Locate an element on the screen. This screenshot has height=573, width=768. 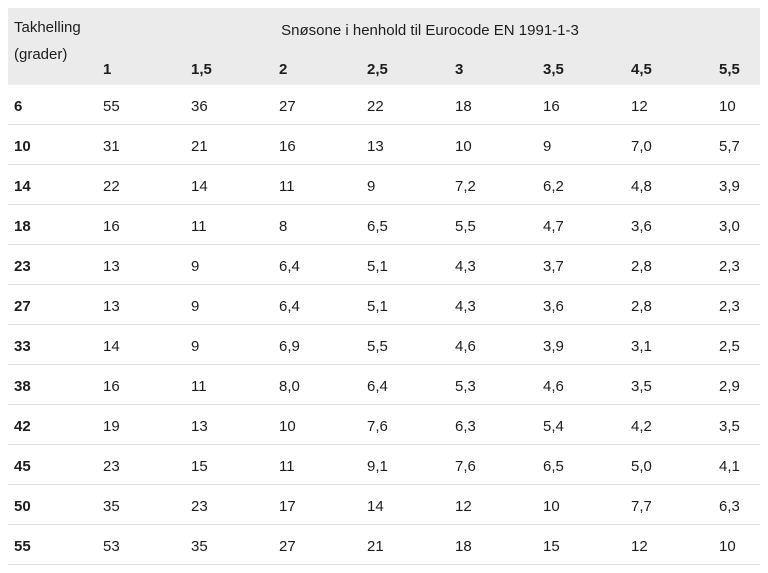
table-cell: 35 is located at coordinates (144, 504).